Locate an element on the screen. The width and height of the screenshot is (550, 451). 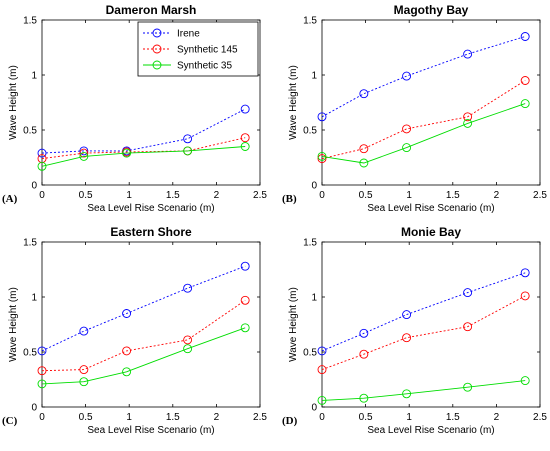
chart-title: Dameron Marsh is located at coordinates (151, 10).